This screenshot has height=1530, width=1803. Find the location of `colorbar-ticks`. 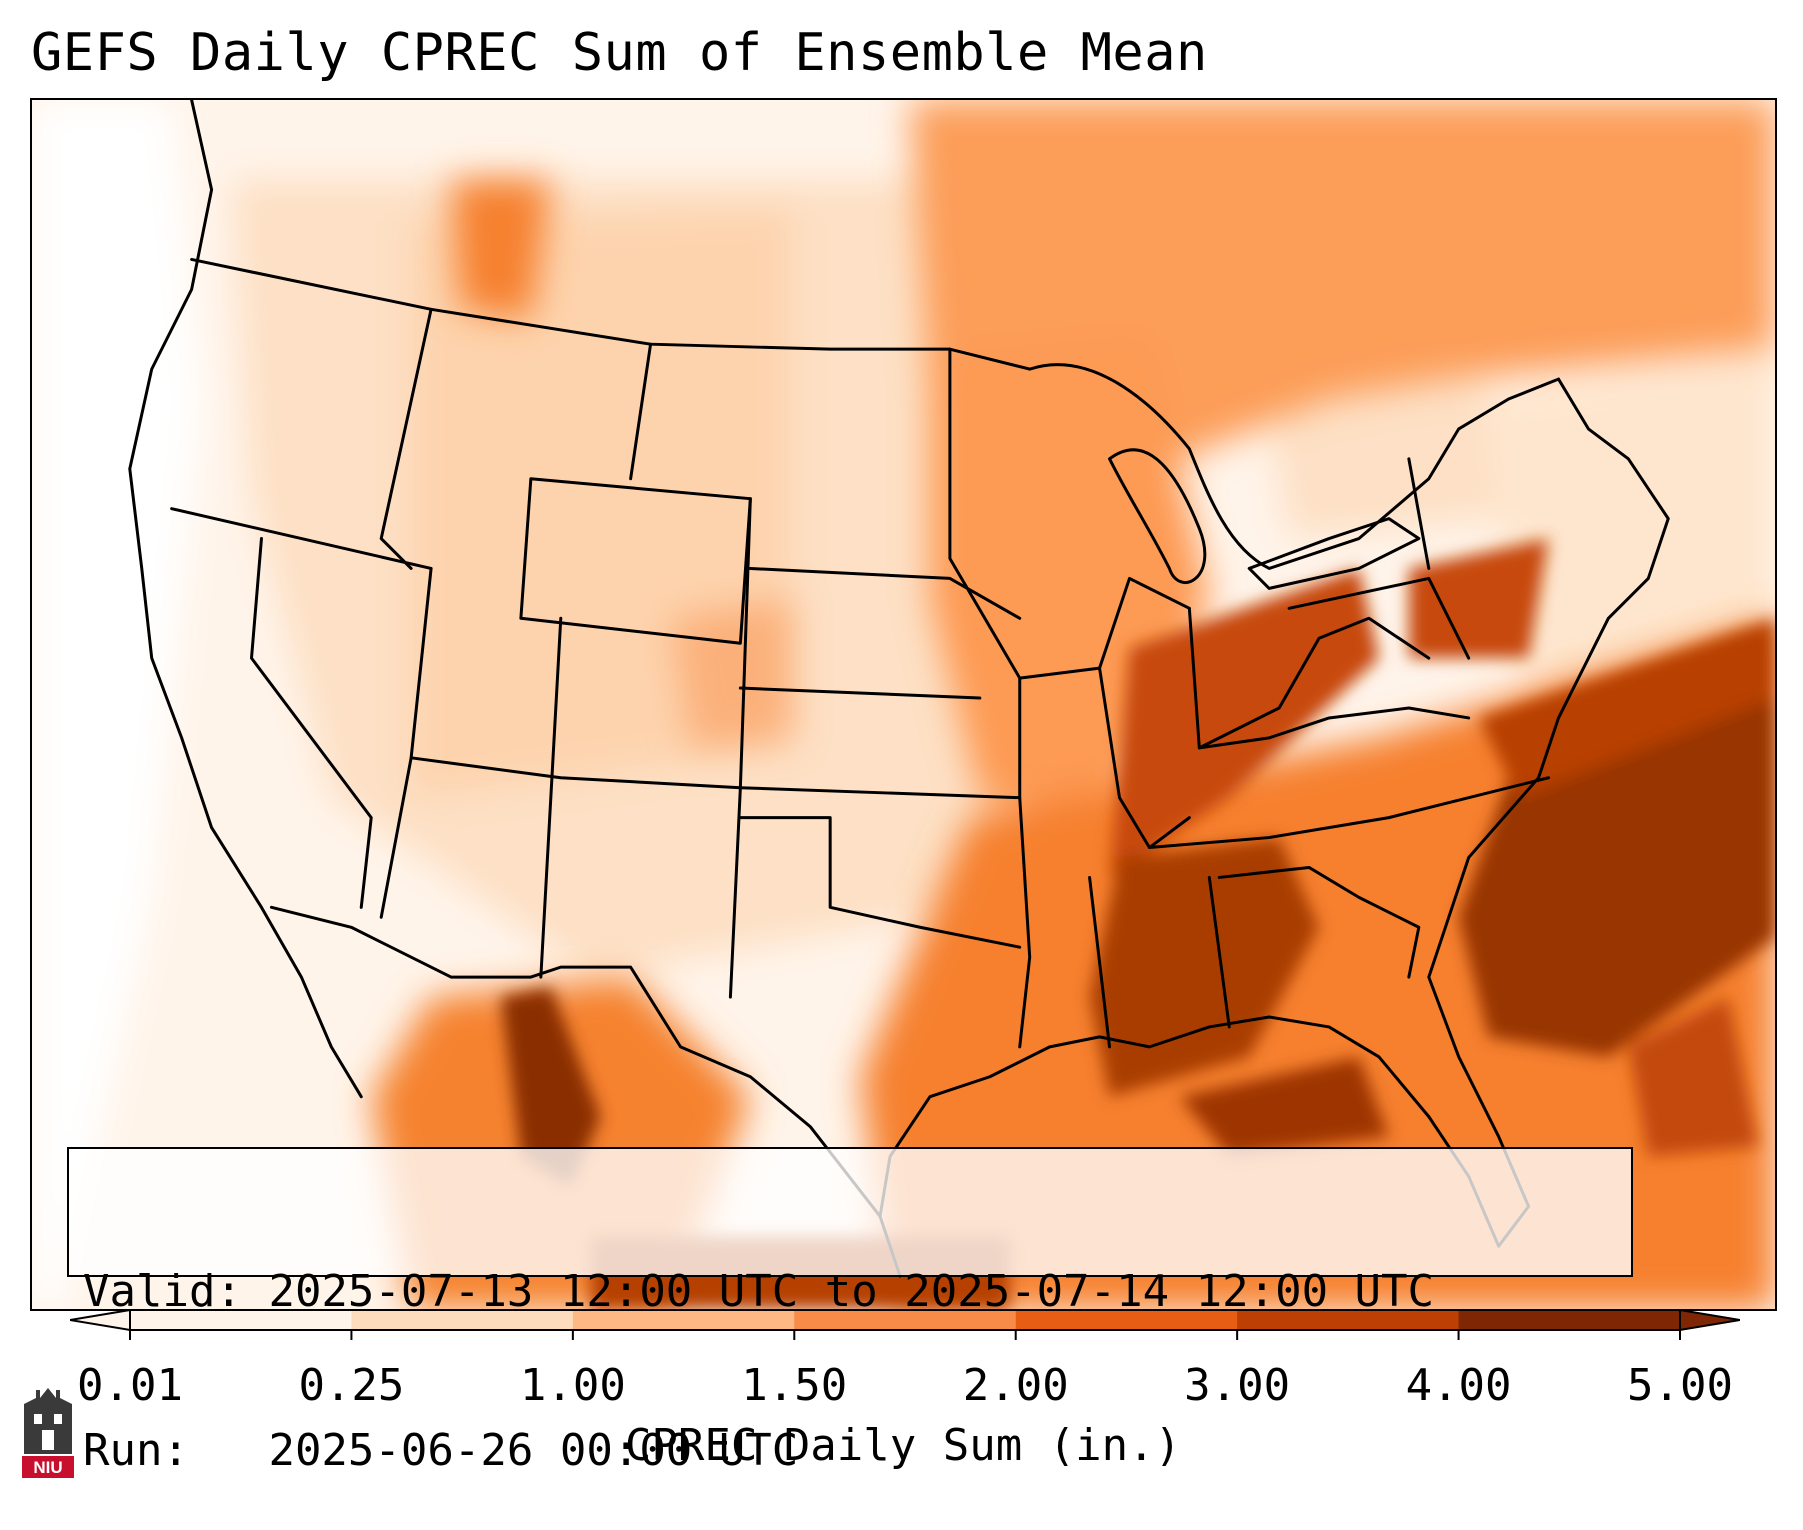

colorbar-ticks is located at coordinates (905, 1335).